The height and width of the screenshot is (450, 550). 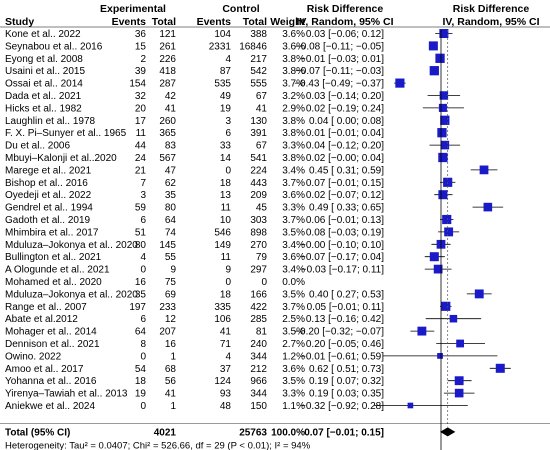 I want to click on study-weight: 0.0%, so click(x=293, y=282).